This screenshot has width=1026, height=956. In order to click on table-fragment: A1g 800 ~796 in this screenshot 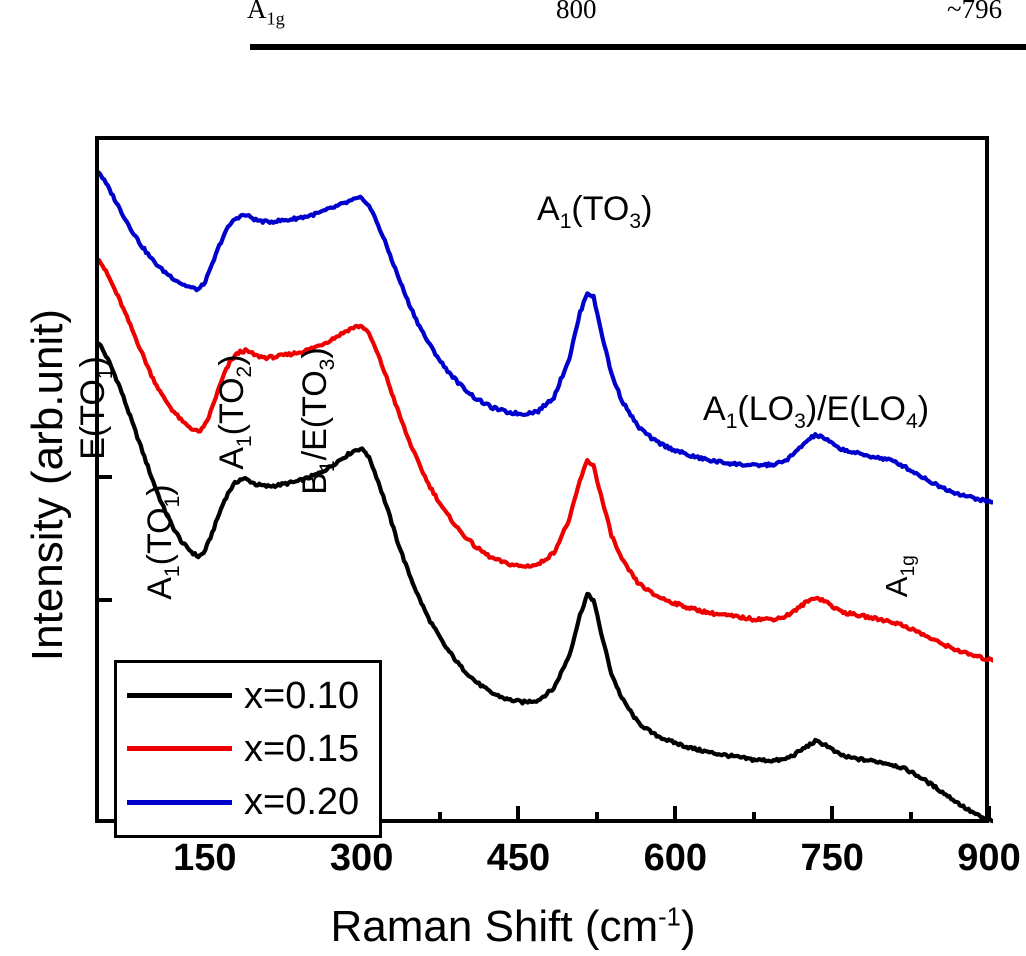, I will do `click(513, 28)`.